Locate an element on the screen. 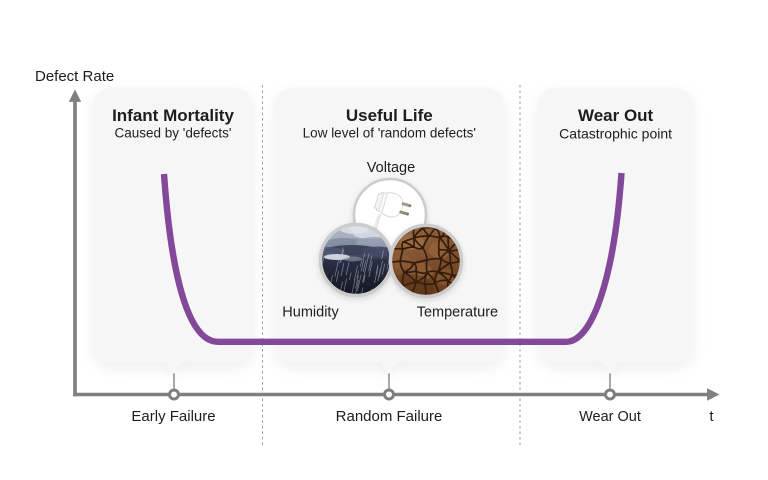  svg-text: Random Failure is located at coordinates (389, 416).